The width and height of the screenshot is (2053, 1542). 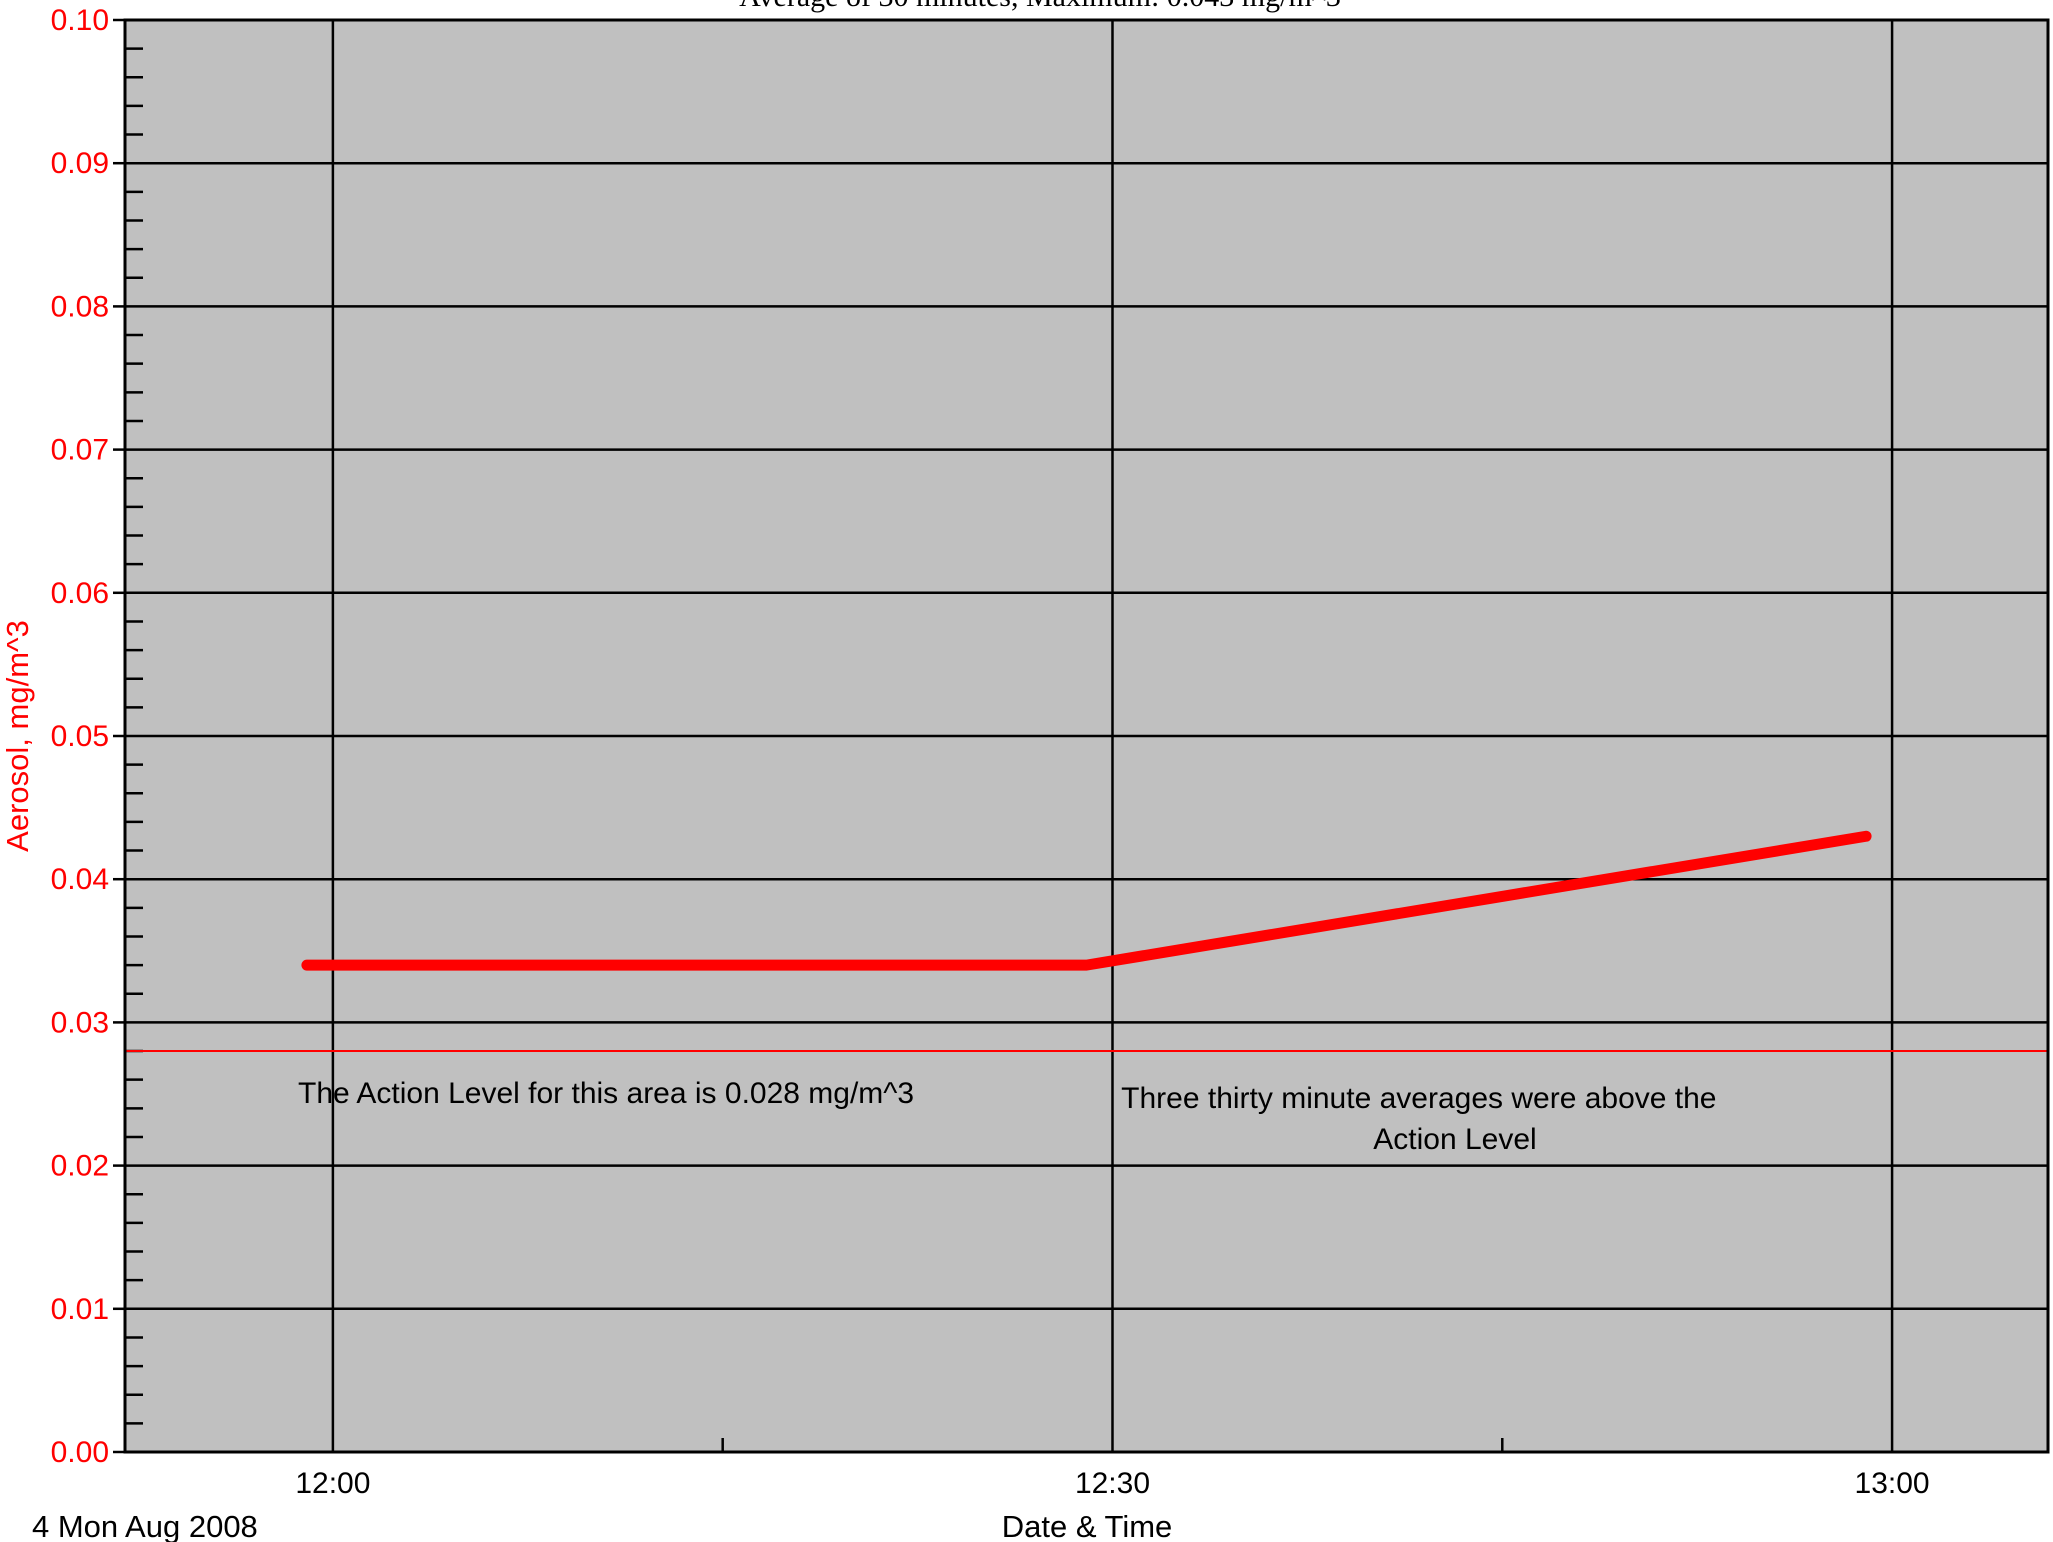 I want to click on x-tick-labels: 12:00 12:30 13:00, so click(x=1112, y=1483).